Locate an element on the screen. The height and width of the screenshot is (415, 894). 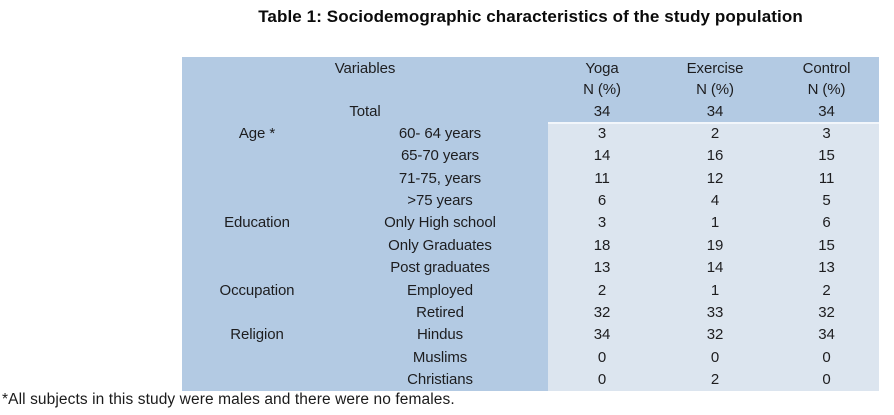
header-unit-exercise: N (%) is located at coordinates (715, 89).